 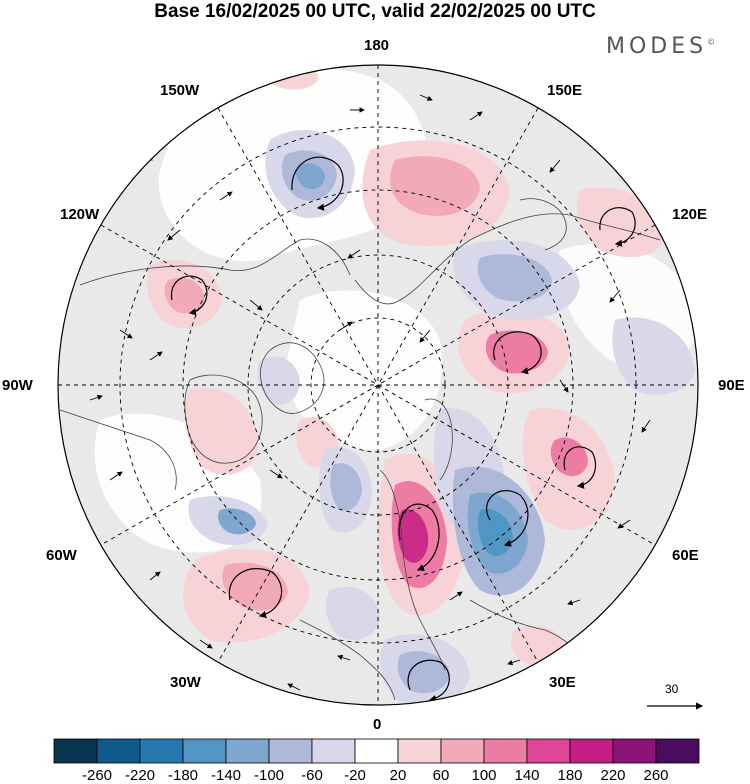 I want to click on lon-label-0: 0, so click(x=377, y=724).